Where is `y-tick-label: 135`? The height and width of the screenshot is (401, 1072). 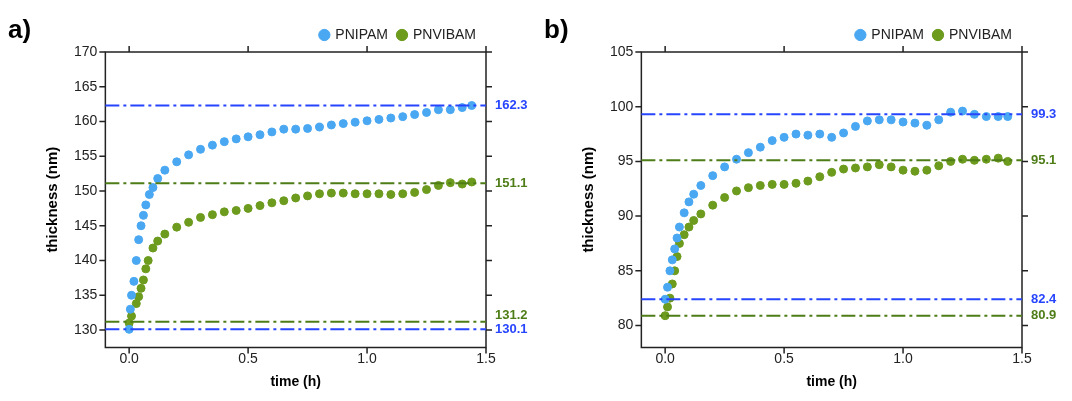
y-tick-label: 135 is located at coordinates (86, 294).